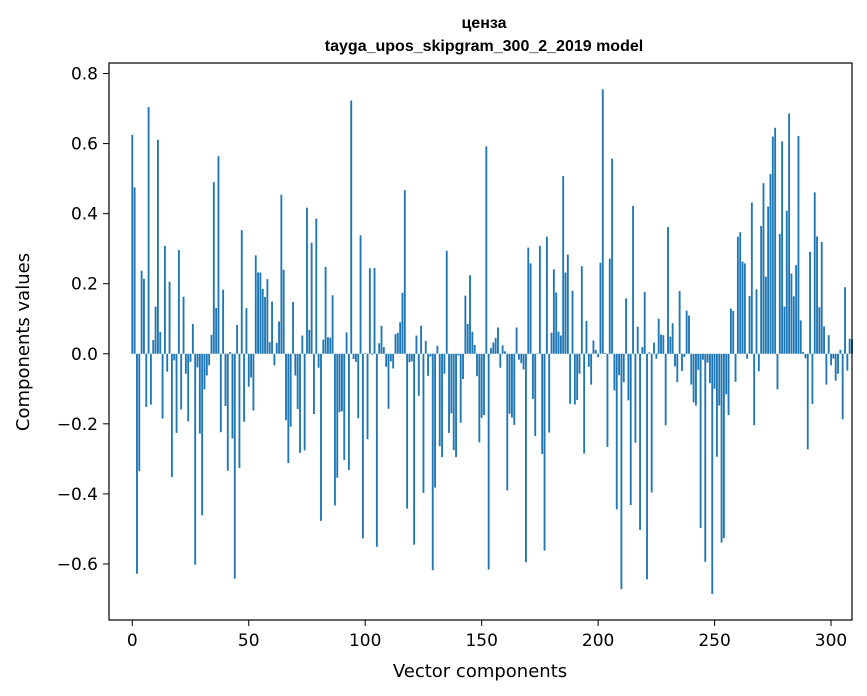 This screenshot has height=696, width=867. I want to click on y-tick-label: 0.4, so click(84, 215).